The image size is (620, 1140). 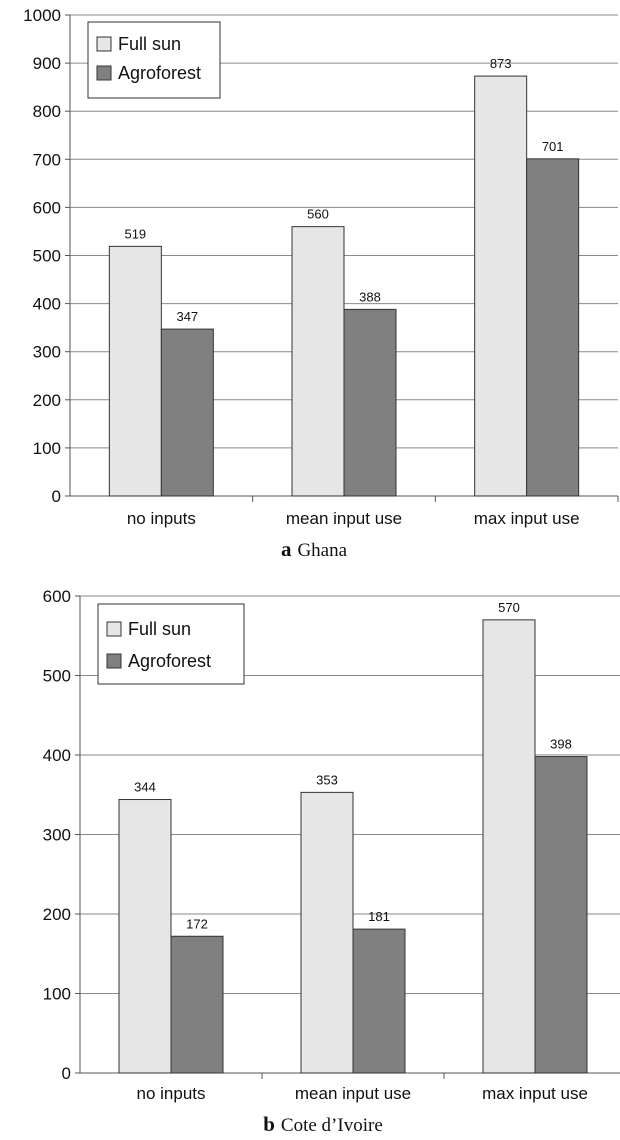 What do you see at coordinates (509, 607) in the screenshot?
I see `data-label: 570` at bounding box center [509, 607].